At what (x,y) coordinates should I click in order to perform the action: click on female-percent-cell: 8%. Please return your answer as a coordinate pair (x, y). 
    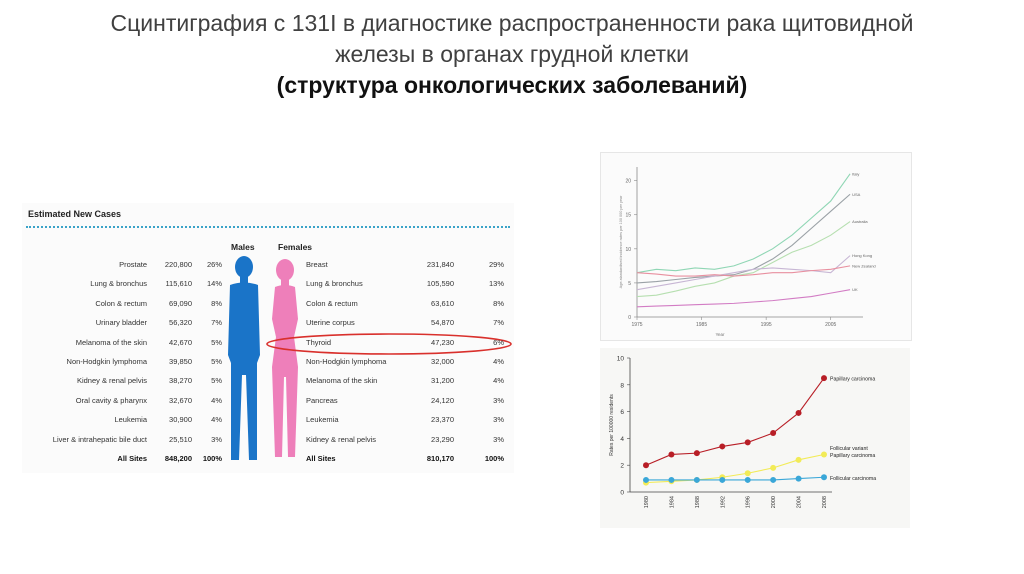
    Looking at the image, I should click on (498, 303).